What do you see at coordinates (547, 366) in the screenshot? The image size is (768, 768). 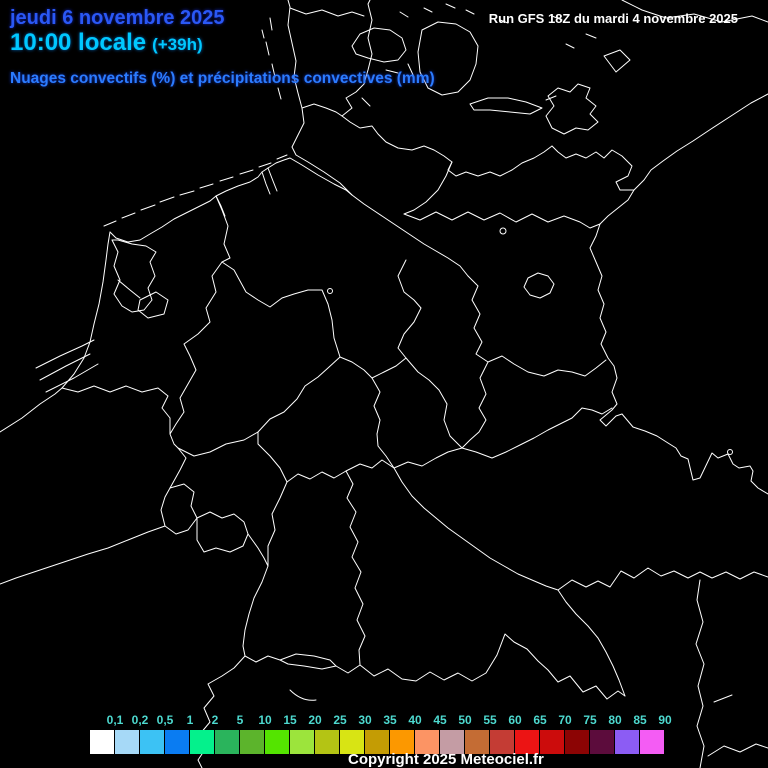 I see `border-bb-saxony` at bounding box center [547, 366].